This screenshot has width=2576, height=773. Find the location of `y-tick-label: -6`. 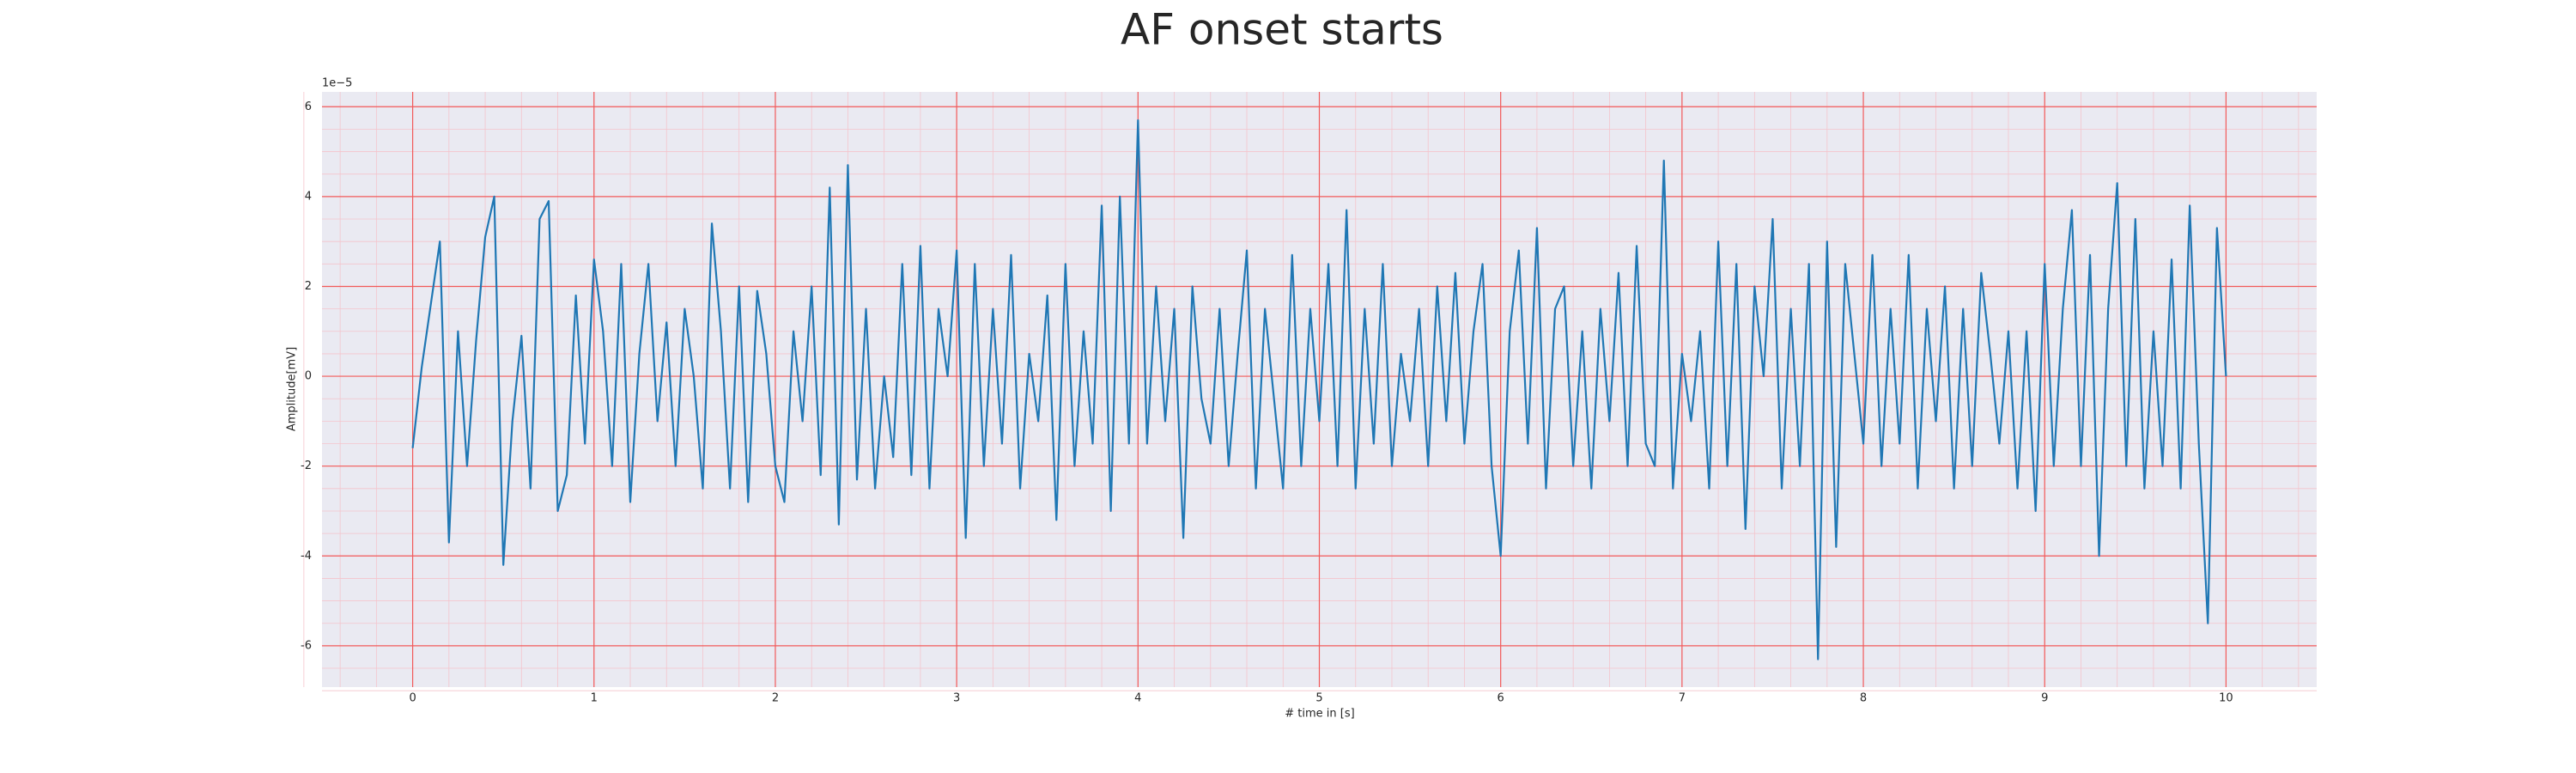

y-tick-label: -6 is located at coordinates (306, 645).